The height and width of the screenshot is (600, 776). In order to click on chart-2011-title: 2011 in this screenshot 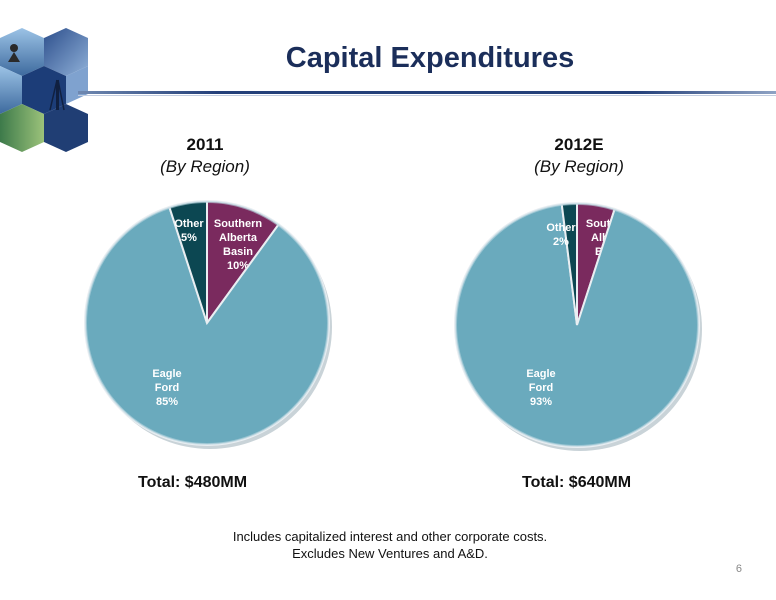, I will do `click(205, 144)`.